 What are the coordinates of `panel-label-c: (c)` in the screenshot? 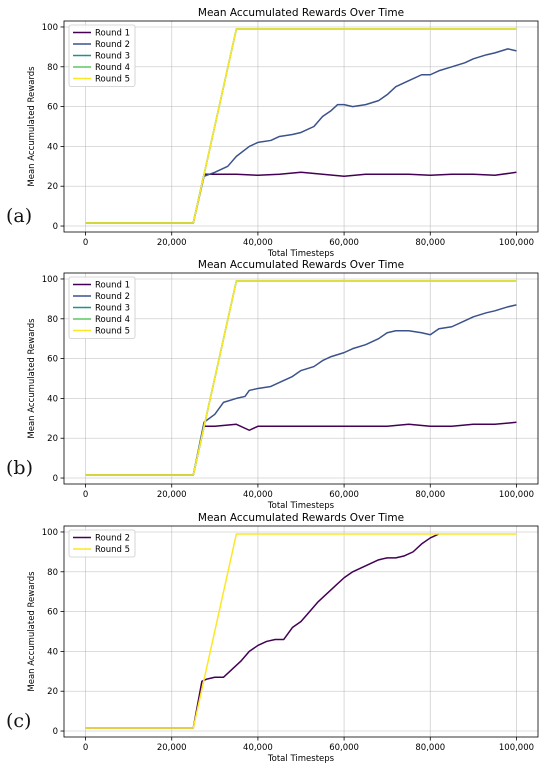 It's located at (19, 721).